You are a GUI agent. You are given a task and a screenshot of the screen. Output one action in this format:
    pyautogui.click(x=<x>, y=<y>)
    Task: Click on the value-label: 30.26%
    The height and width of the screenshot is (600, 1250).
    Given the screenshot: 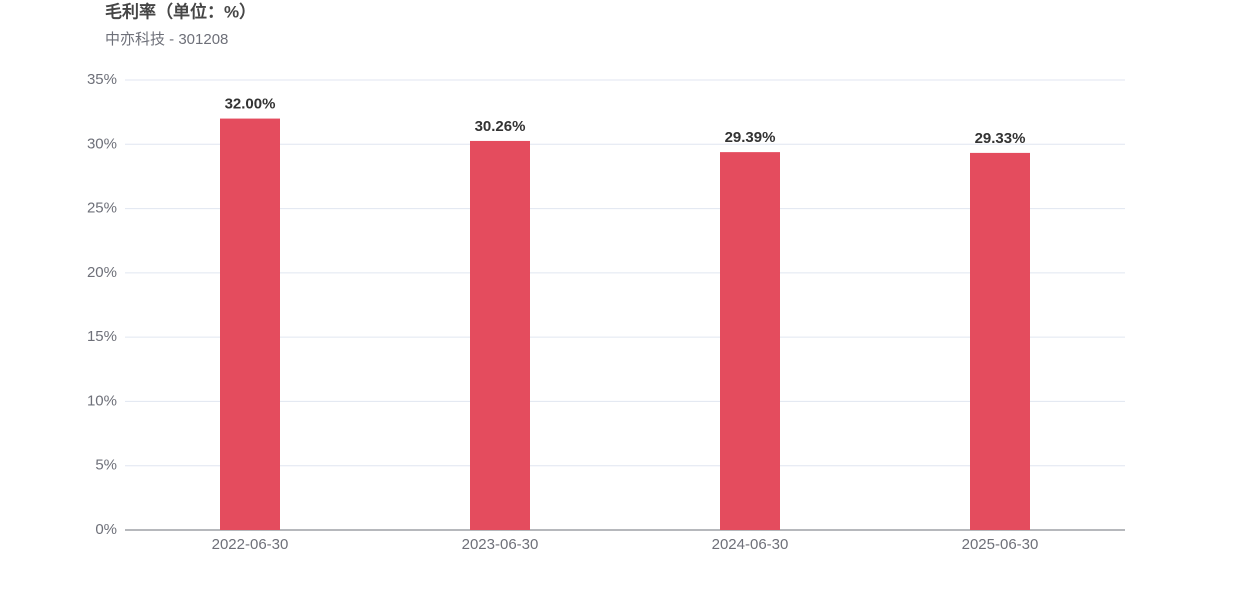 What is the action you would take?
    pyautogui.click(x=500, y=126)
    